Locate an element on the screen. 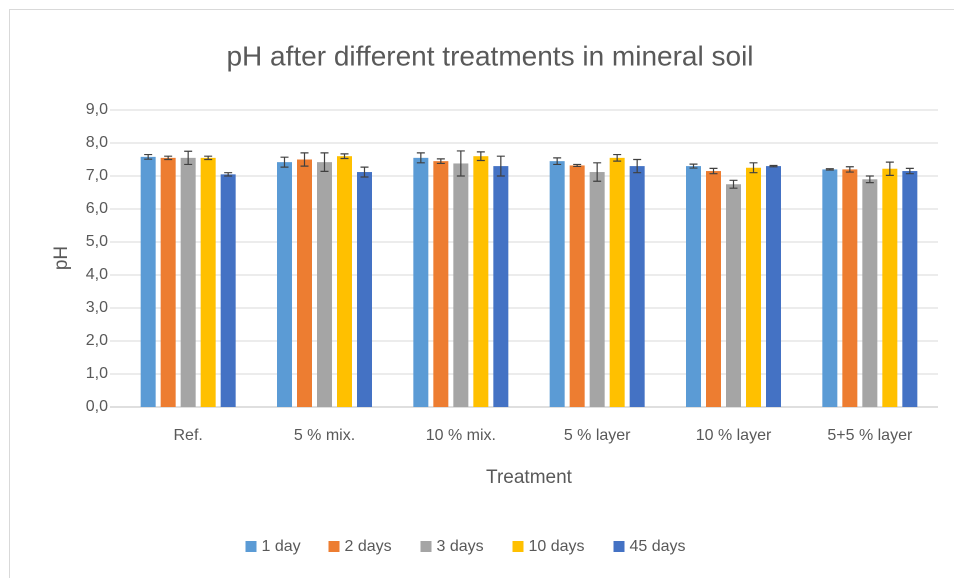  legend-label: 3 days is located at coordinates (460, 546).